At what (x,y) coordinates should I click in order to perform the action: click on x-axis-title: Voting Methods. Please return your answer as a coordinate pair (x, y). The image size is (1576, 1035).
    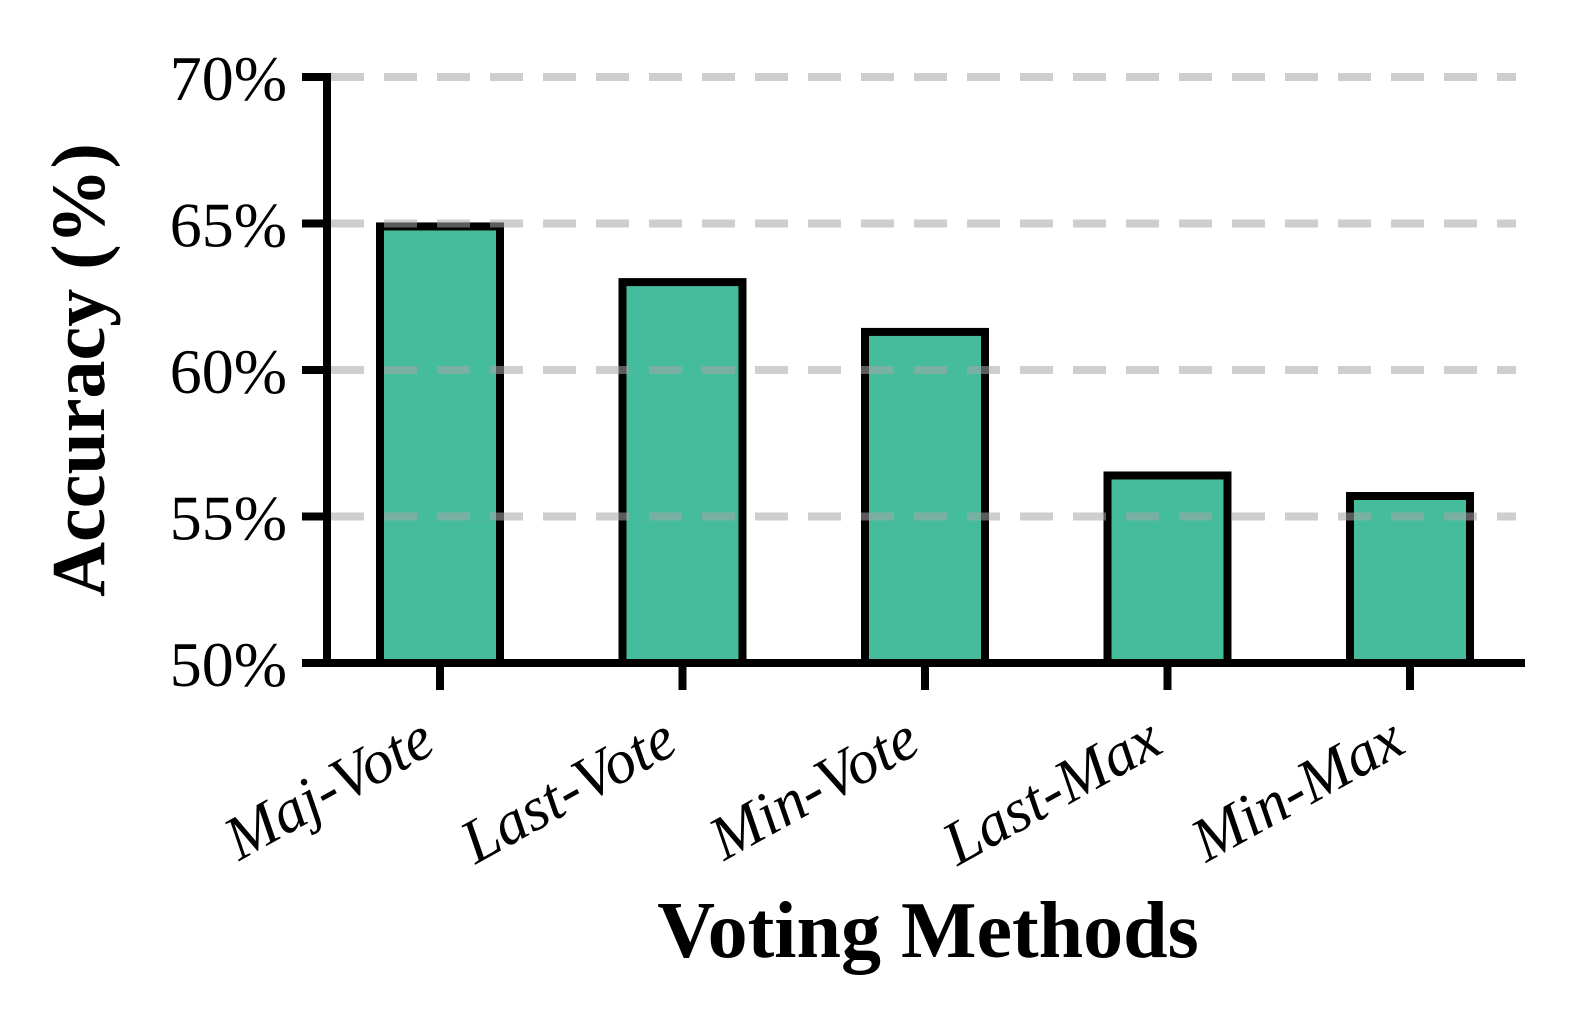
    Looking at the image, I should click on (928, 931).